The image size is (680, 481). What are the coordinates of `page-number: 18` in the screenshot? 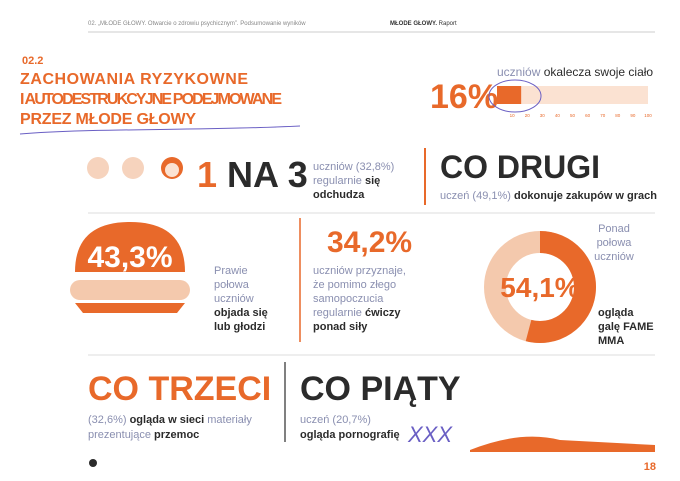 It's located at (650, 467).